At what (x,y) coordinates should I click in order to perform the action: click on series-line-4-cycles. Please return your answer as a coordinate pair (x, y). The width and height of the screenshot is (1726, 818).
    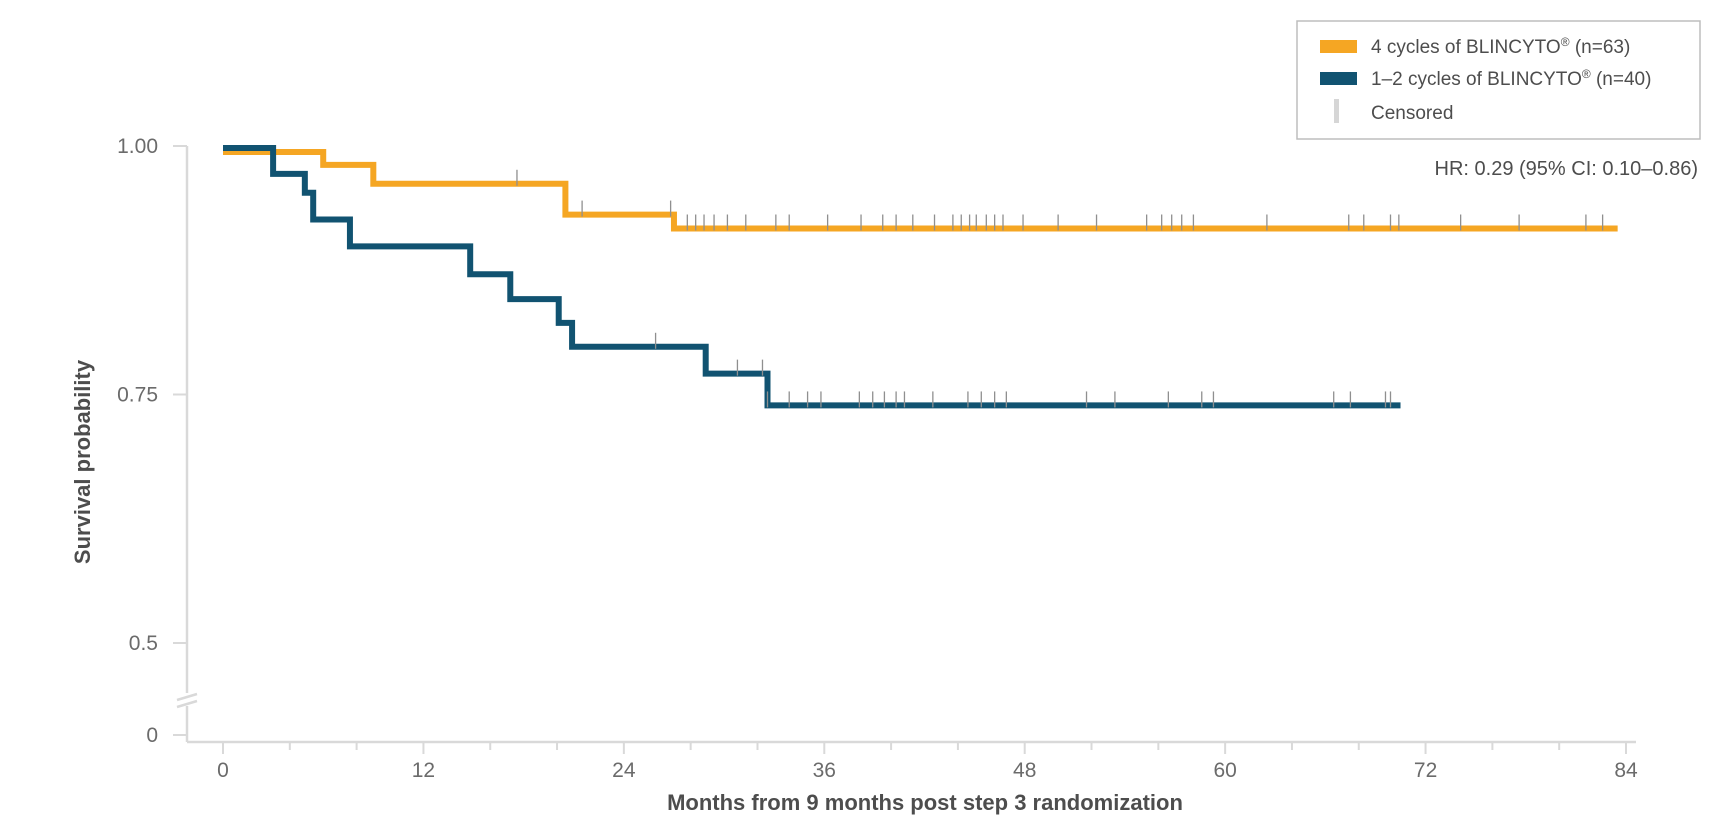
    Looking at the image, I should click on (920, 190).